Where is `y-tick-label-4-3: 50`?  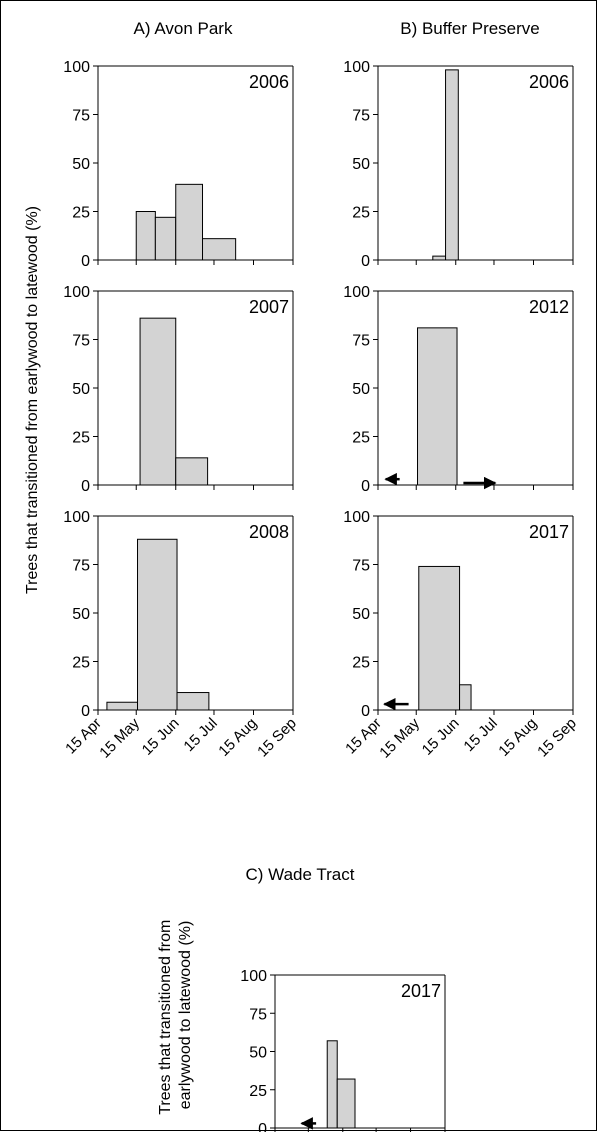 y-tick-label-4-3: 50 is located at coordinates (361, 389).